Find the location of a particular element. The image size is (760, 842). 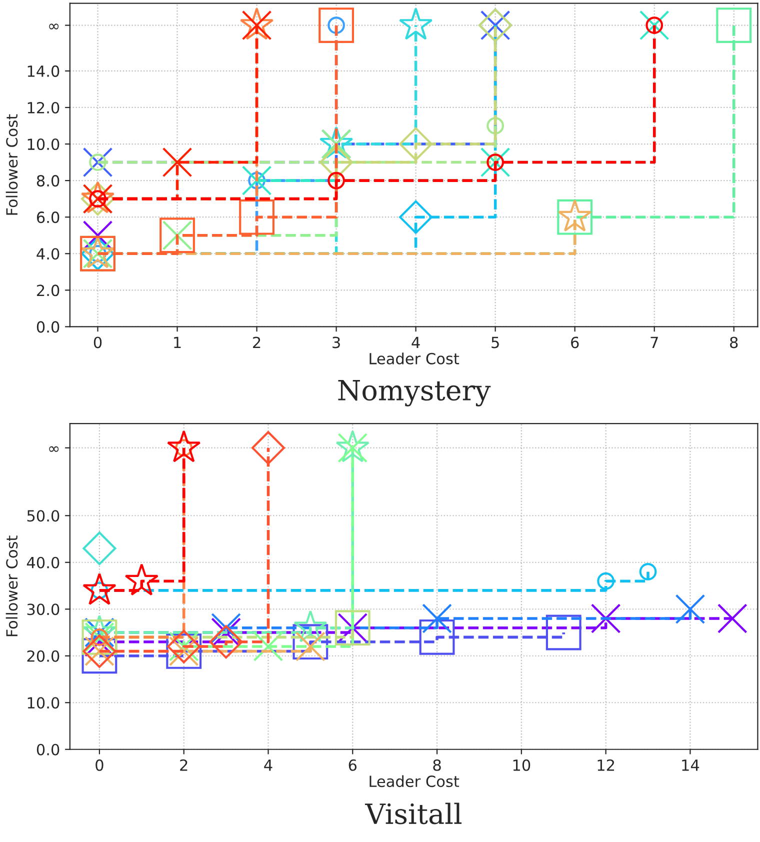

x-tick-label: 5 is located at coordinates (495, 342).